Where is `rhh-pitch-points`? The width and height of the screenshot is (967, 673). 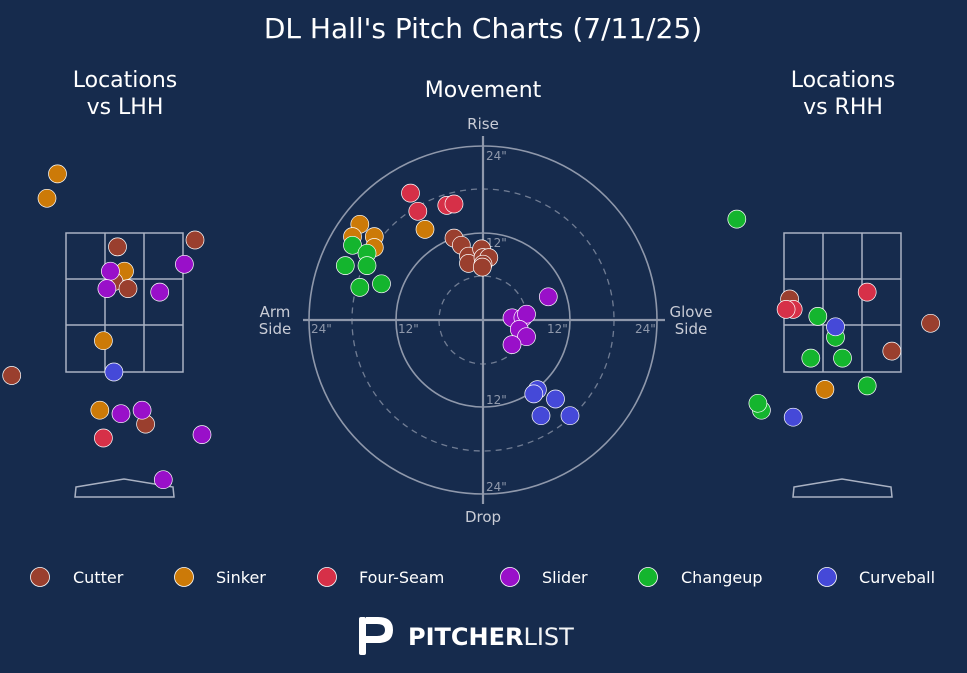
rhh-pitch-points is located at coordinates (833, 318).